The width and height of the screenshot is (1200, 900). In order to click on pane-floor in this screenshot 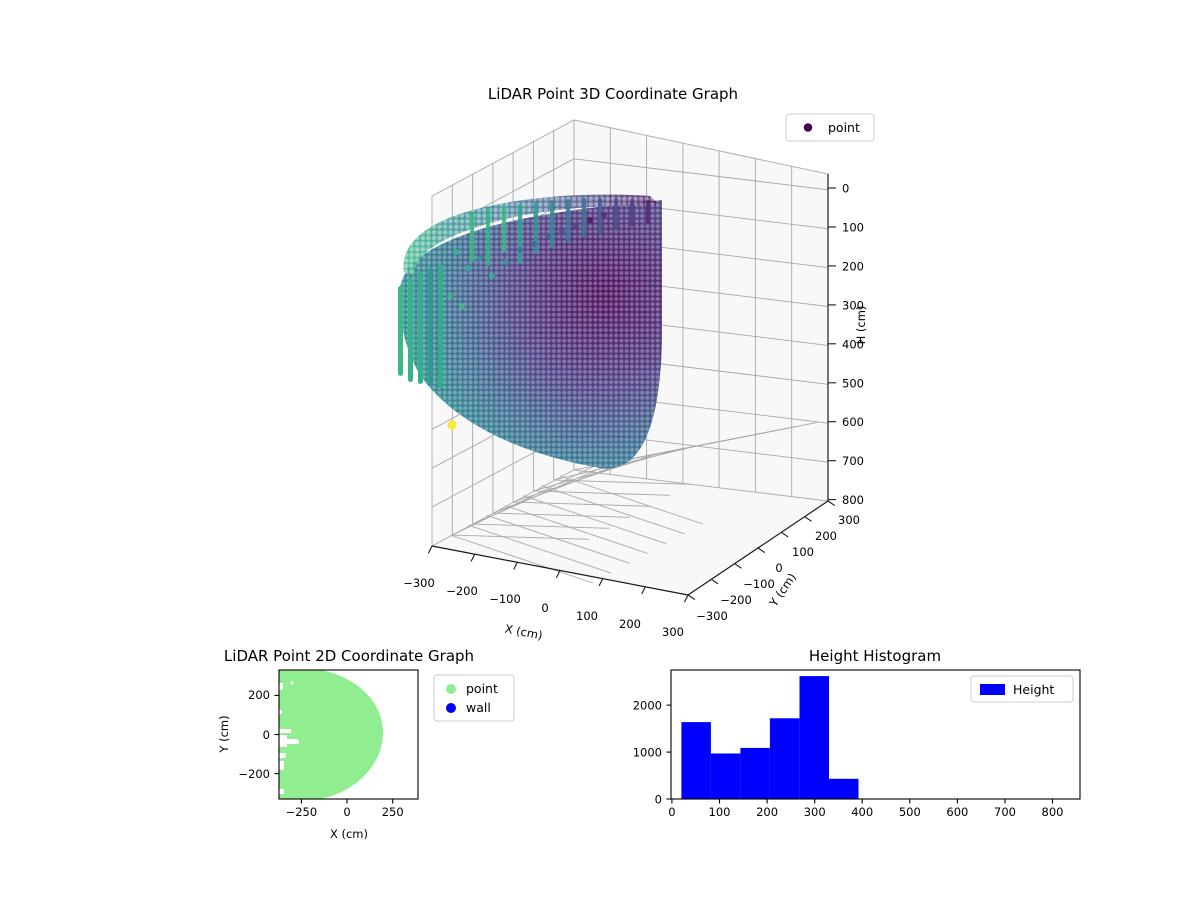, I will do `click(630, 532)`.